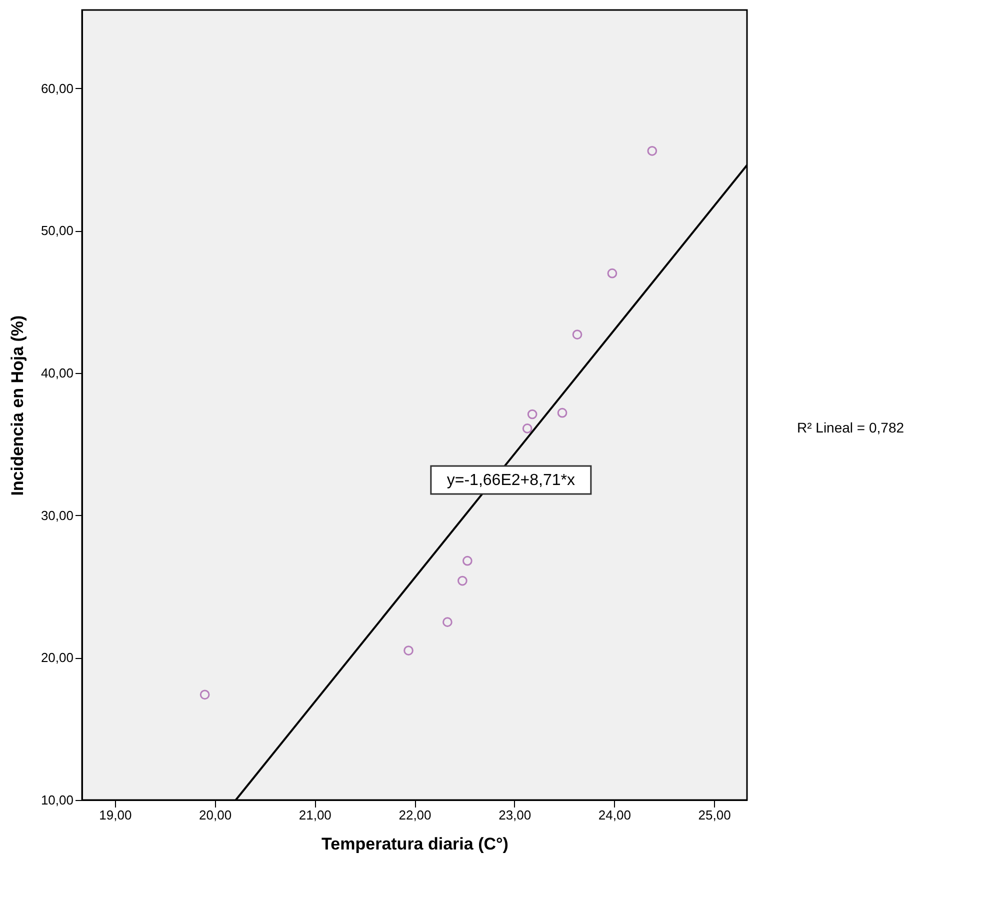  Describe the element at coordinates (515, 815) in the screenshot. I see `x-tick-label: 23,00` at that location.